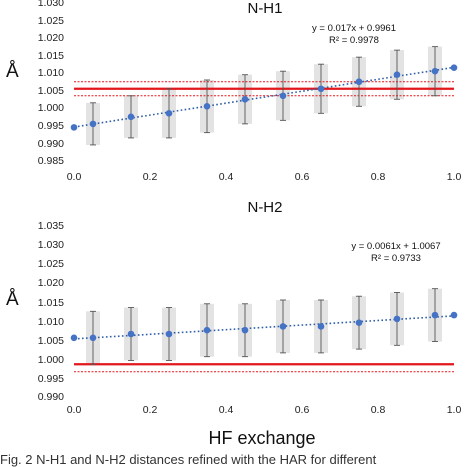 This screenshot has height=467, width=474. Describe the element at coordinates (354, 28) in the screenshot. I see `trendline-equation: y = 0.017x + 0.9961` at that location.